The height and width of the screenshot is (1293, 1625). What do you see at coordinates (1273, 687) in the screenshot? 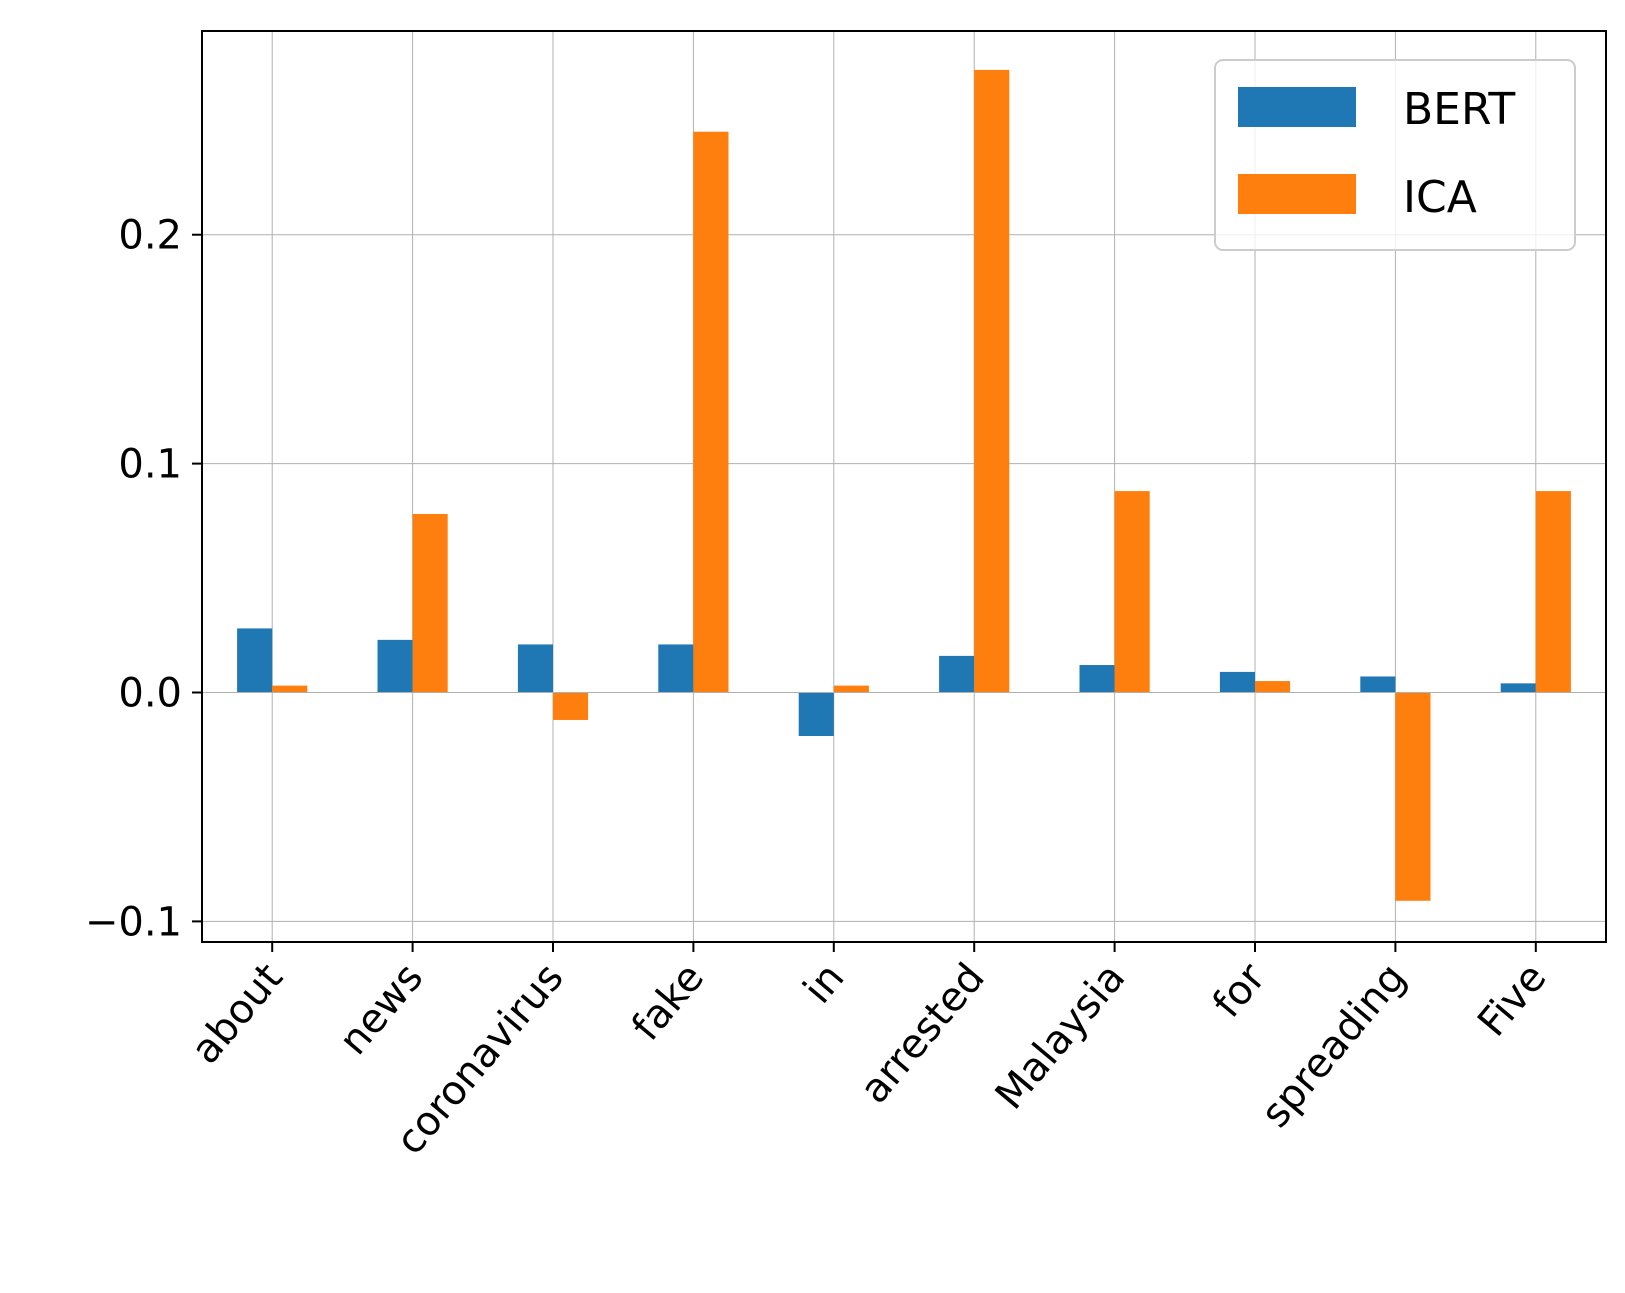
I see `bar-ica-for` at bounding box center [1273, 687].